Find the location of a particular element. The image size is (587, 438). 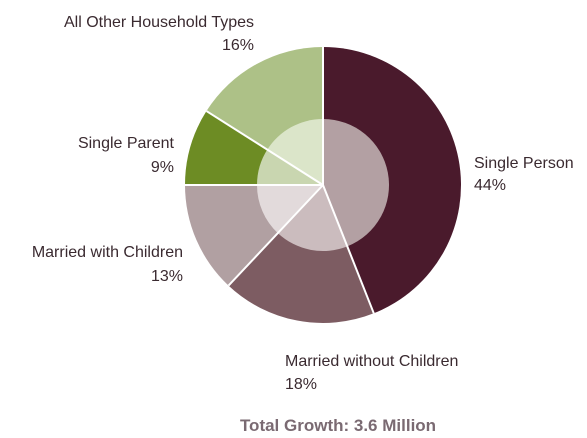

slice-inner-married-without-children is located at coordinates (312, 218).